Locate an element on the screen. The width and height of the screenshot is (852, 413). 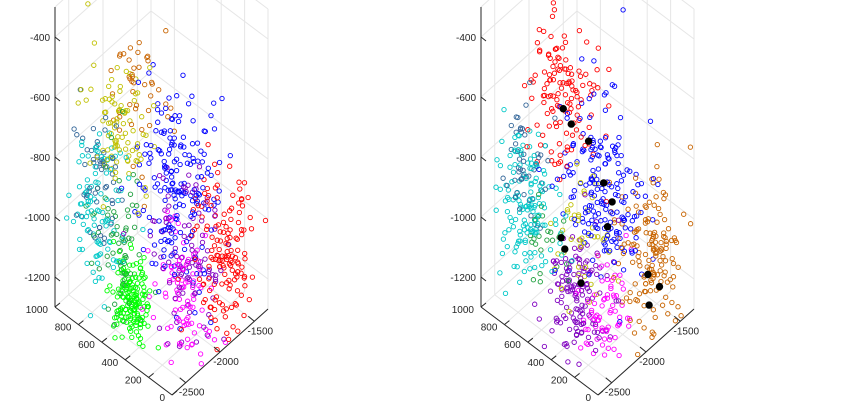
x-tick-label: -2500 is located at coordinates (192, 393).